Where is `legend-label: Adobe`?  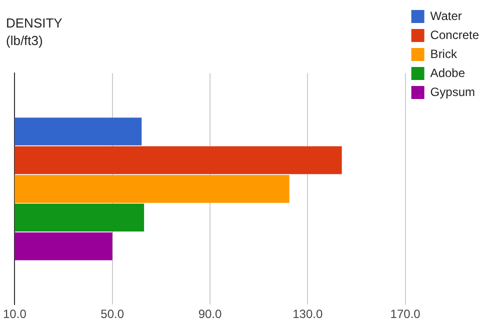 legend-label: Adobe is located at coordinates (448, 73).